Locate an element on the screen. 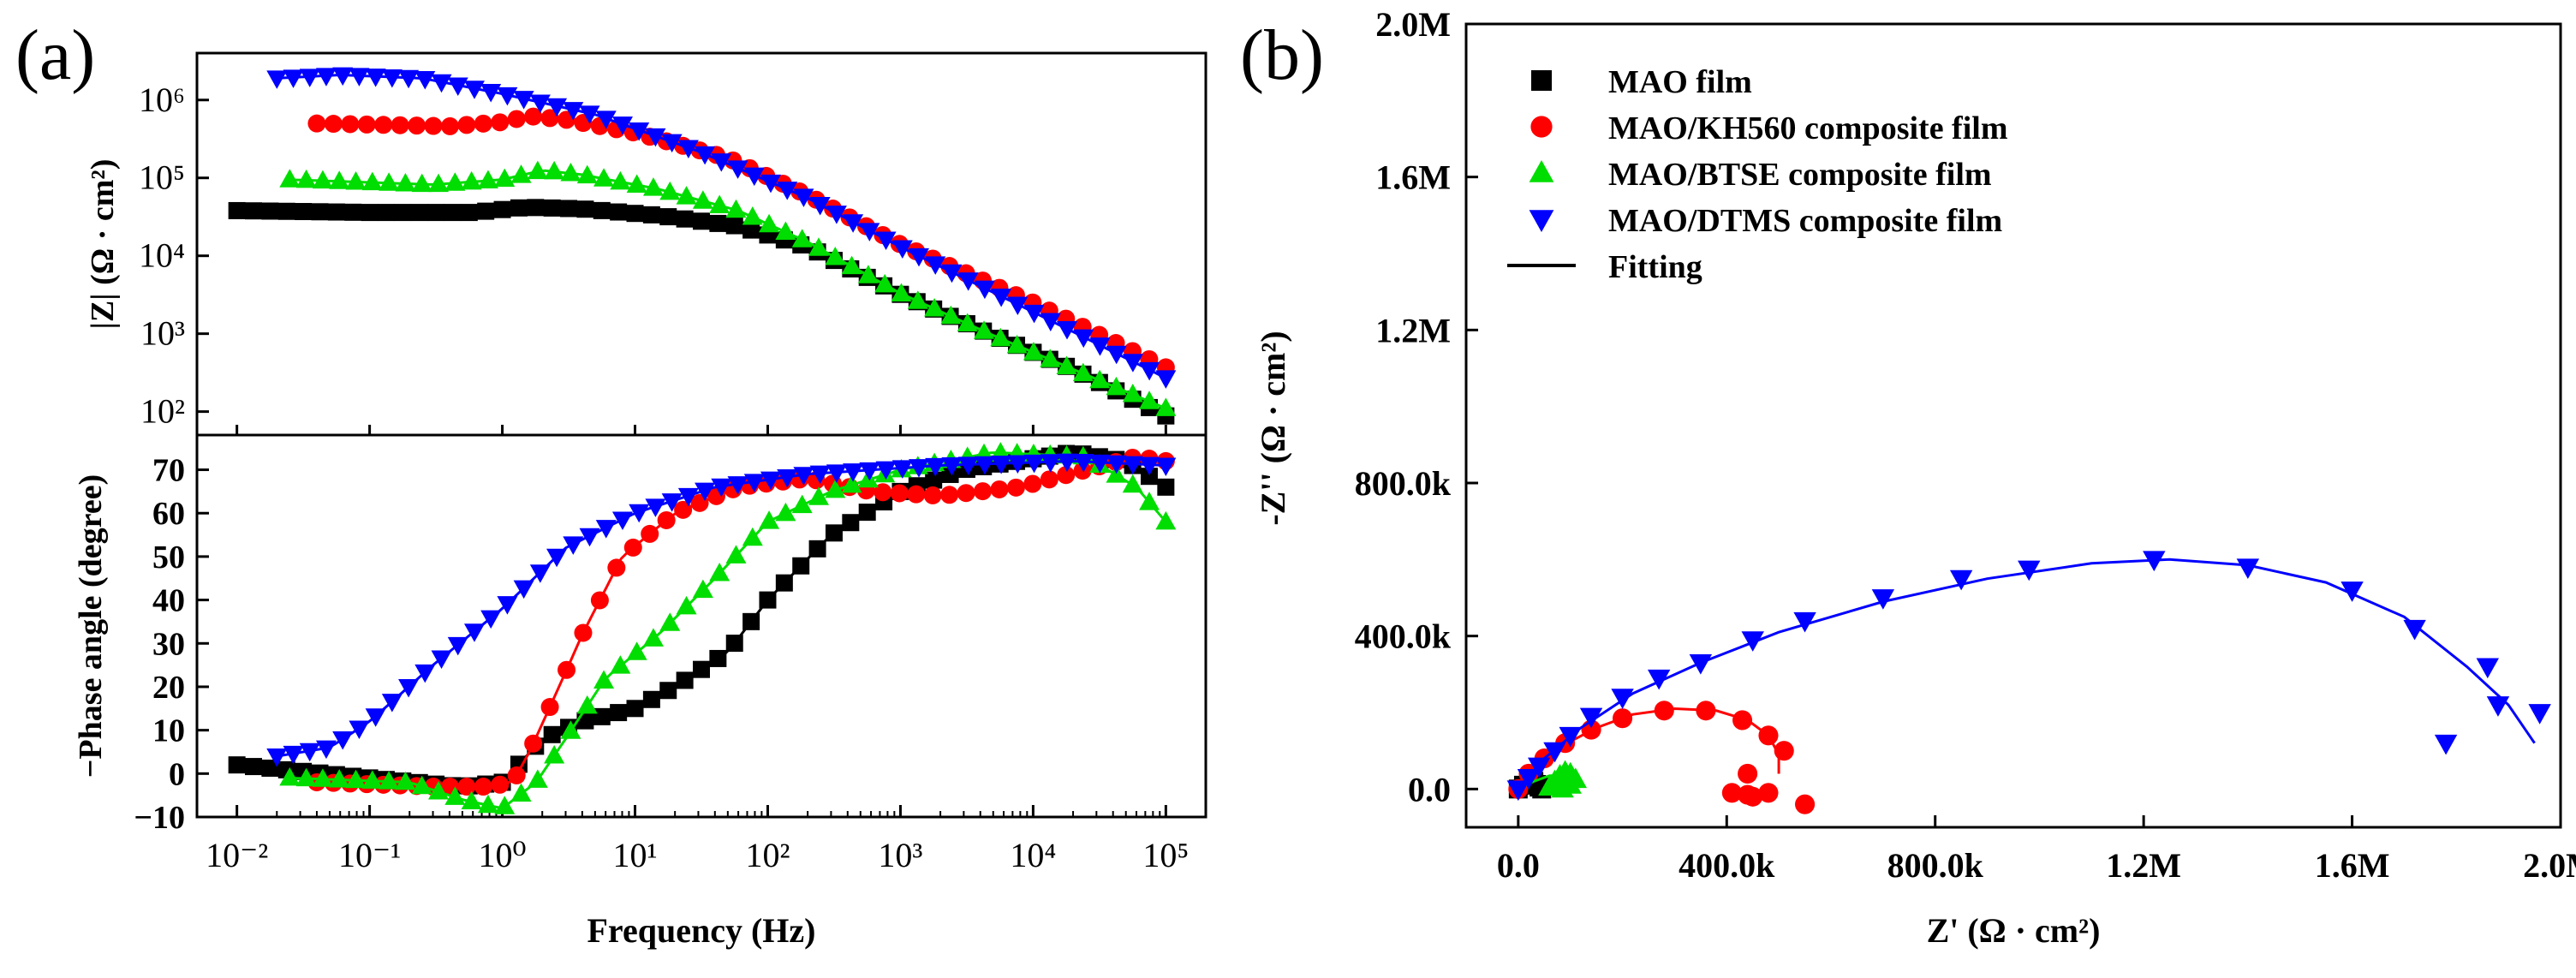 This screenshot has width=2576, height=978. bode-phase-y-tick-label: 30 is located at coordinates (168, 644).